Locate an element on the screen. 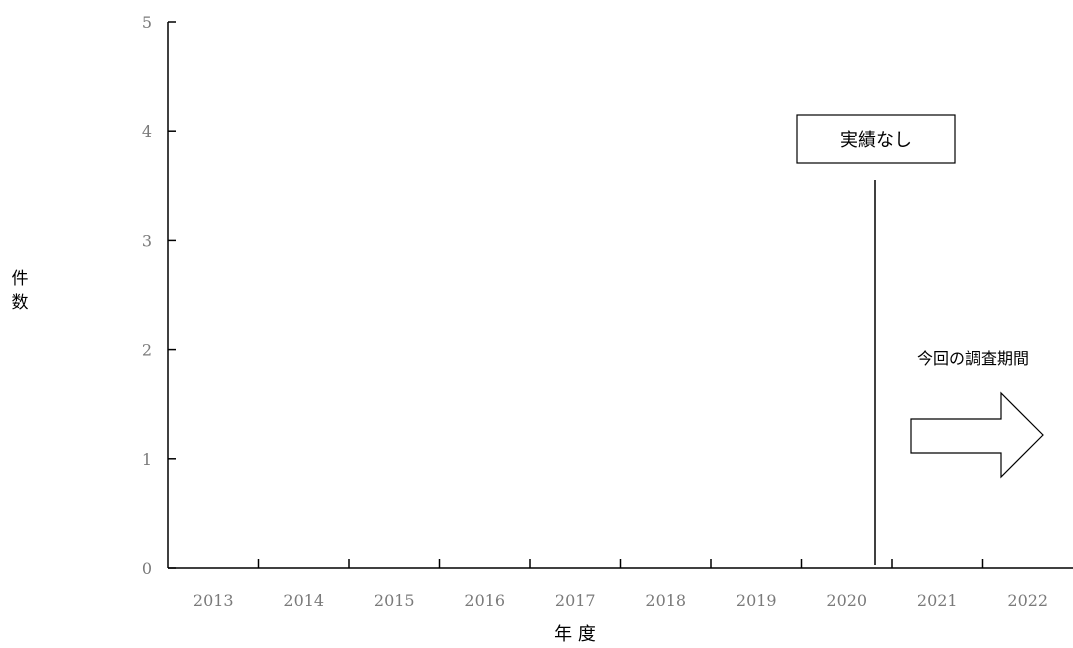  no-results-box is located at coordinates (876, 139).